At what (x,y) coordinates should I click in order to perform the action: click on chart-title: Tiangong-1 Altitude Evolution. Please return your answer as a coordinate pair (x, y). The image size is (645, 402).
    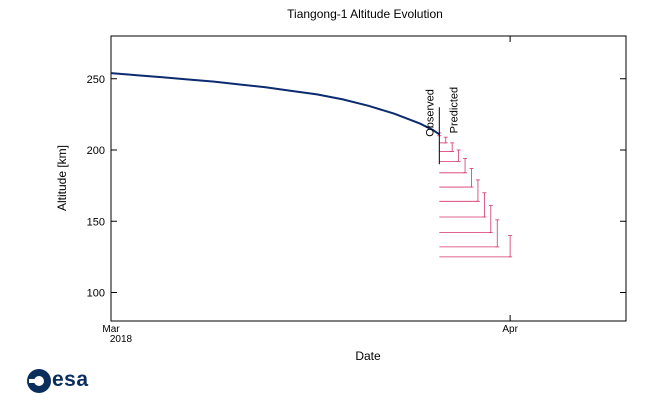
    Looking at the image, I should click on (365, 14).